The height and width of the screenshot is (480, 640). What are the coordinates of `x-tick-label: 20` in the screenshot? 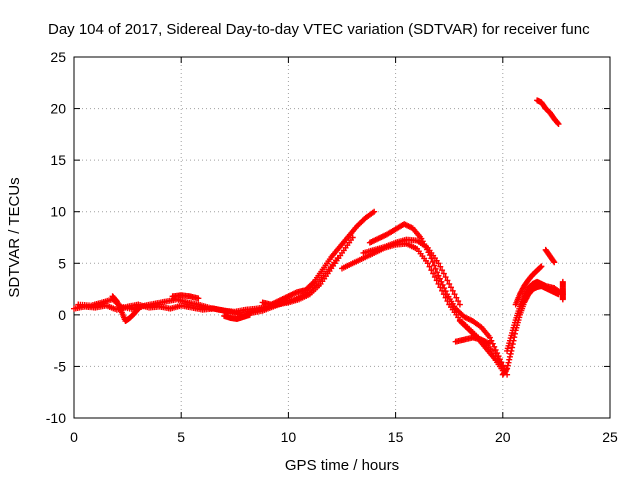 It's located at (503, 437).